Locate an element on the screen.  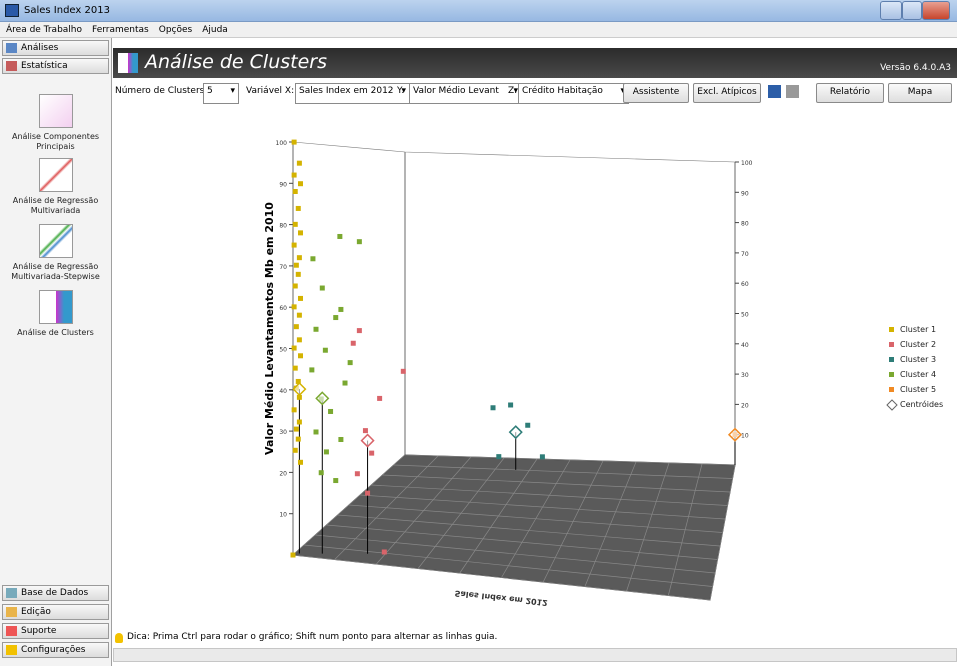
app-icon is located at coordinates (12, 10).